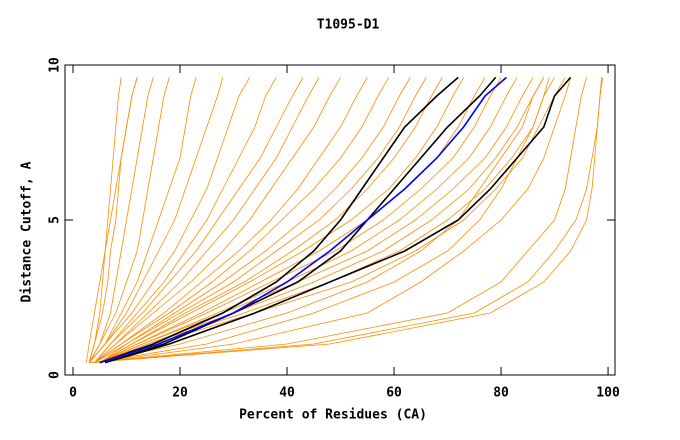 The height and width of the screenshot is (440, 680). Describe the element at coordinates (348, 25) in the screenshot. I see `chart-title: T1095-D1` at that location.